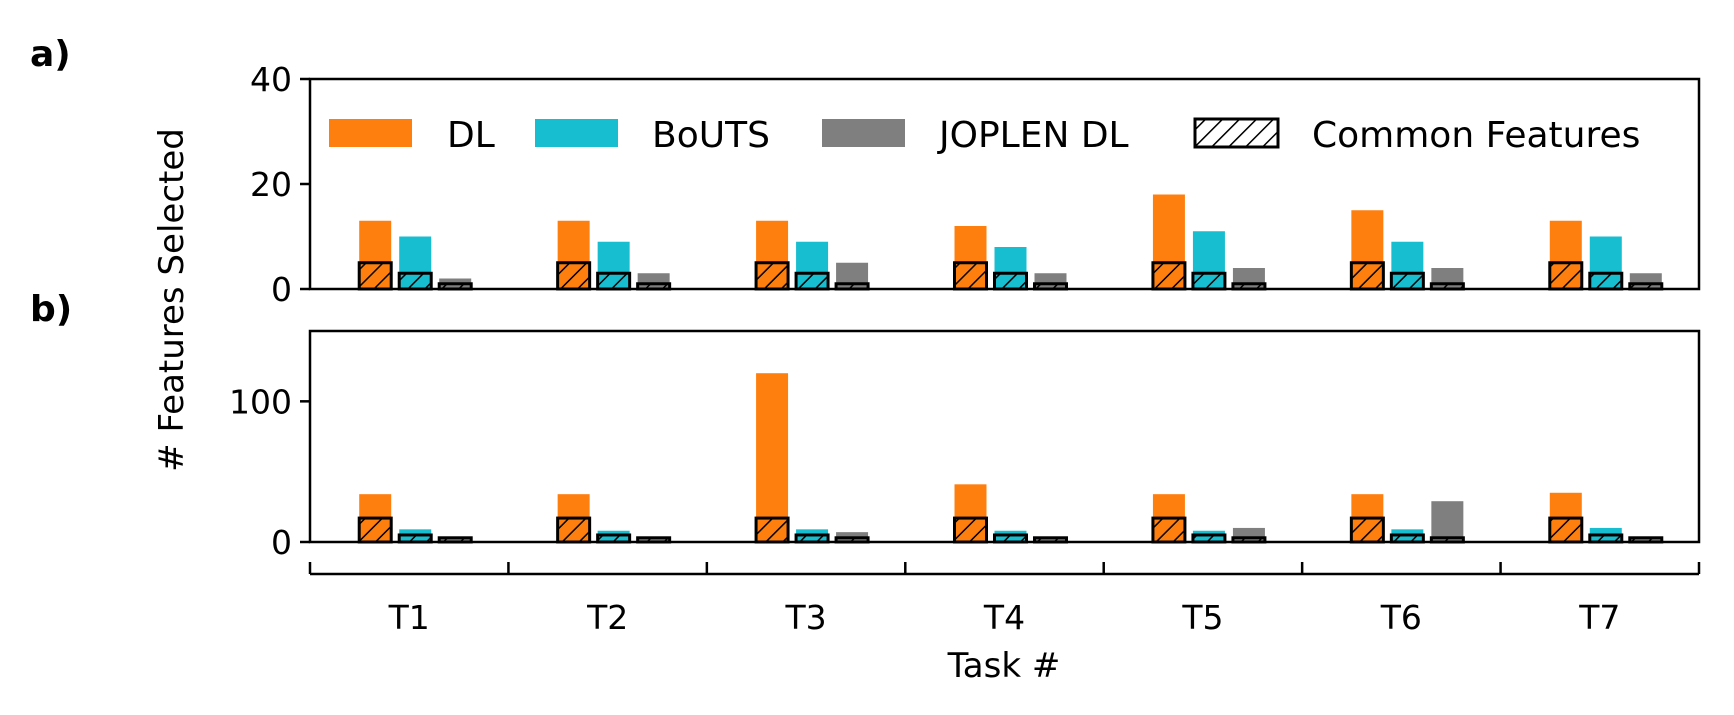 This screenshot has height=715, width=1734. I want to click on legend-label-common-features: Common Features, so click(1476, 135).